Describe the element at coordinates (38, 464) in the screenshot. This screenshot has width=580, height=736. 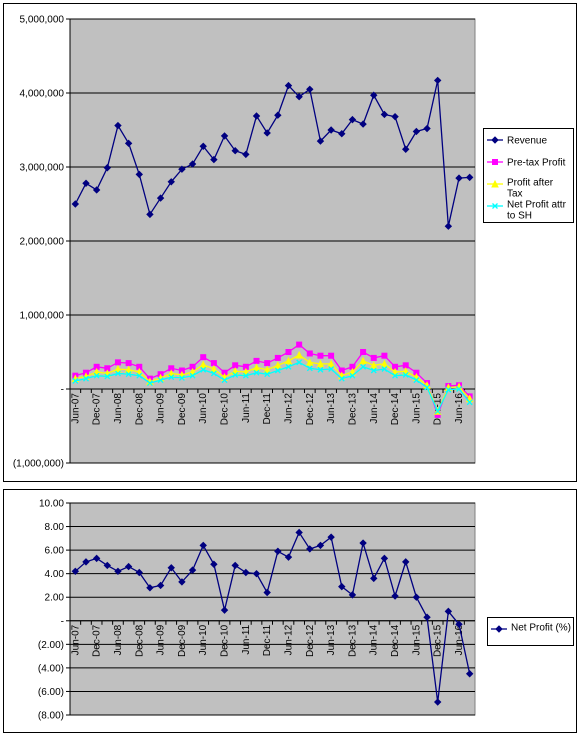
I see `y-tick-label: (1,000,000)` at that location.